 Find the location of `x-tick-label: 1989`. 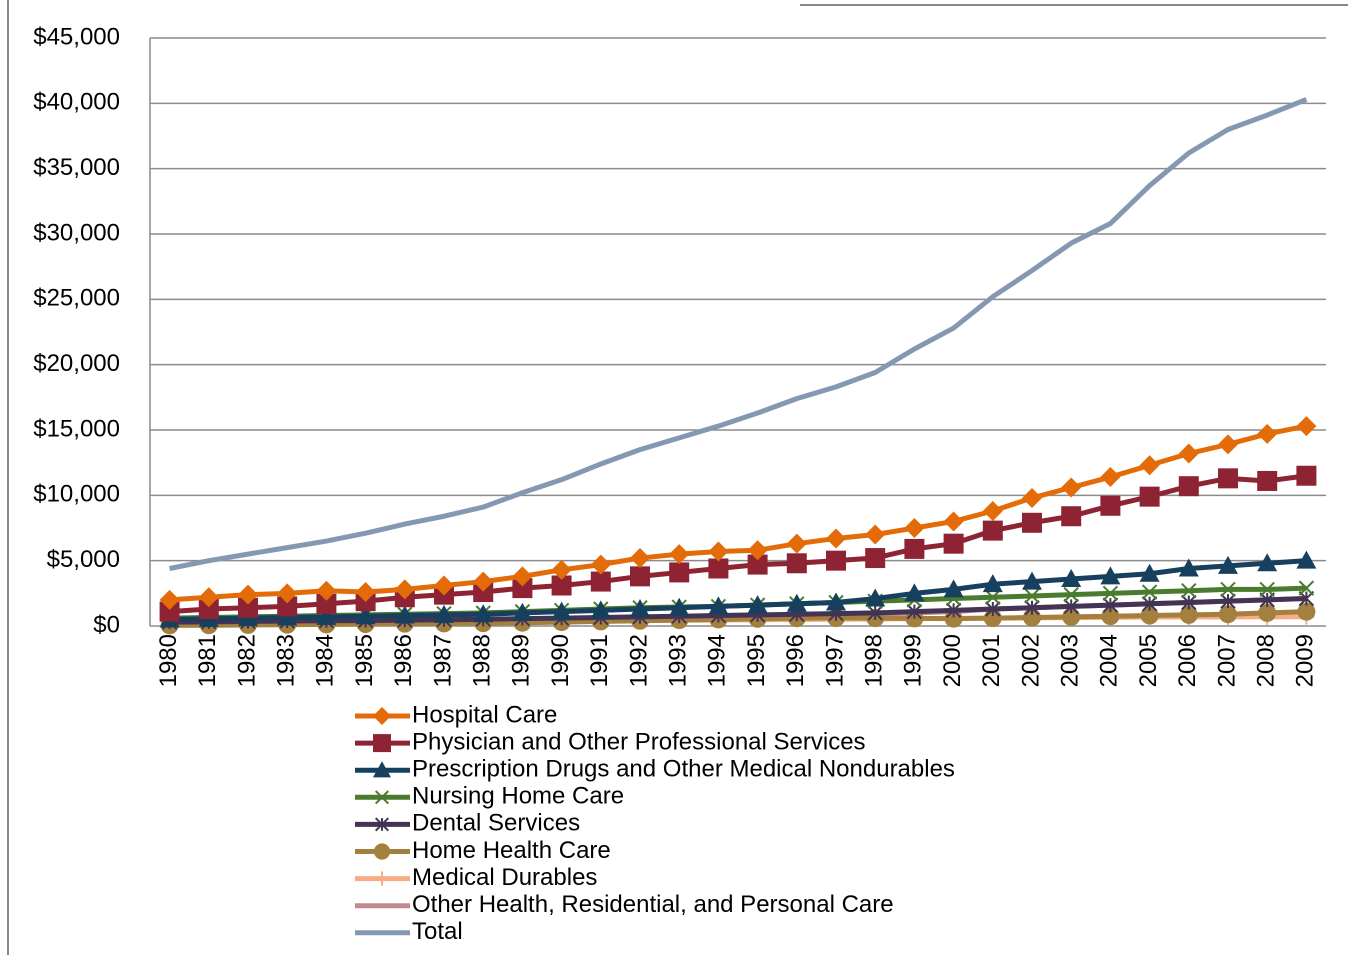

x-tick-label: 1989 is located at coordinates (521, 660).